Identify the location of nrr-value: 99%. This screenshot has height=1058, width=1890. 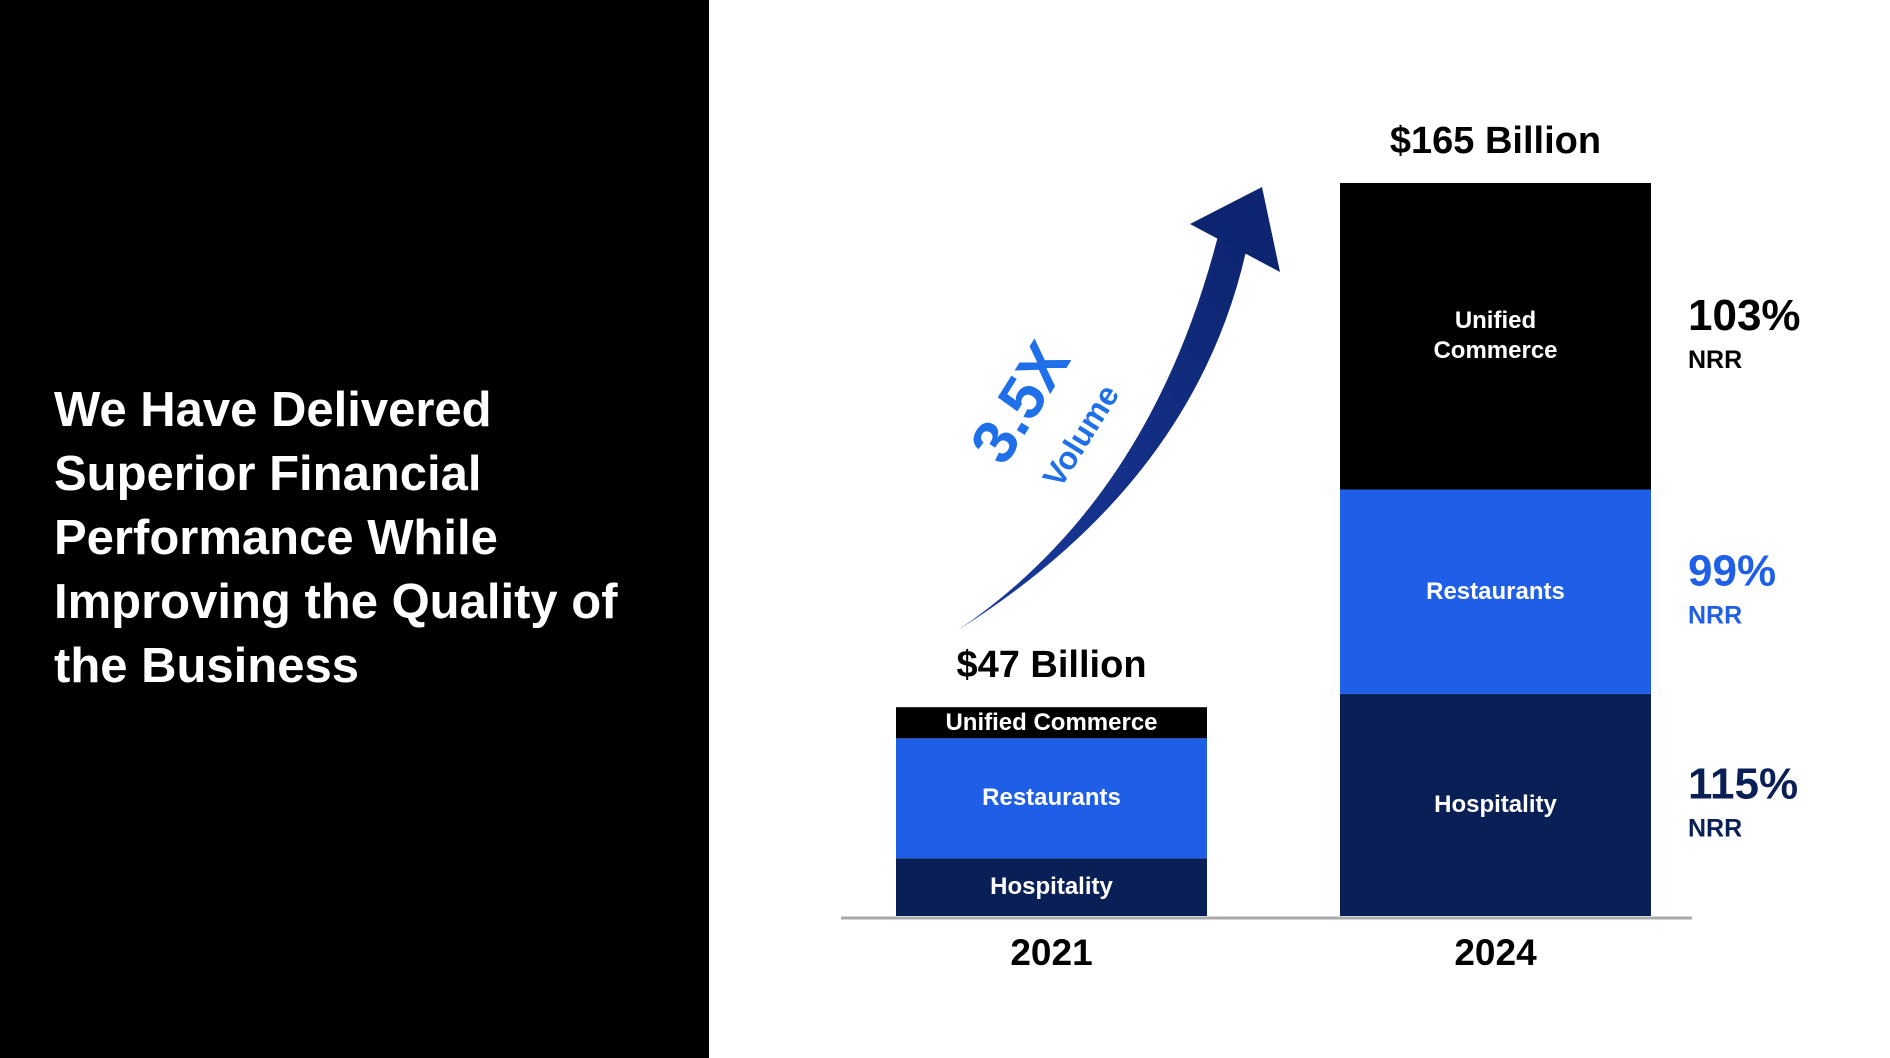
(1732, 570).